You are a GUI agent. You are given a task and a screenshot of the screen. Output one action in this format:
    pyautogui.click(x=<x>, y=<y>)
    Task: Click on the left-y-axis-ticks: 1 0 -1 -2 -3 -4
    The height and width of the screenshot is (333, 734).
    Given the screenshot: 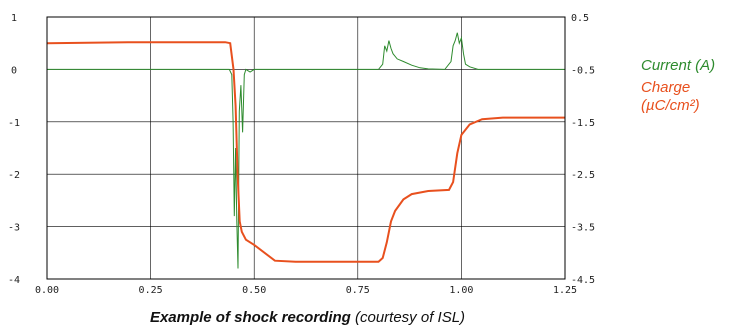 What is the action you would take?
    pyautogui.click(x=14, y=149)
    